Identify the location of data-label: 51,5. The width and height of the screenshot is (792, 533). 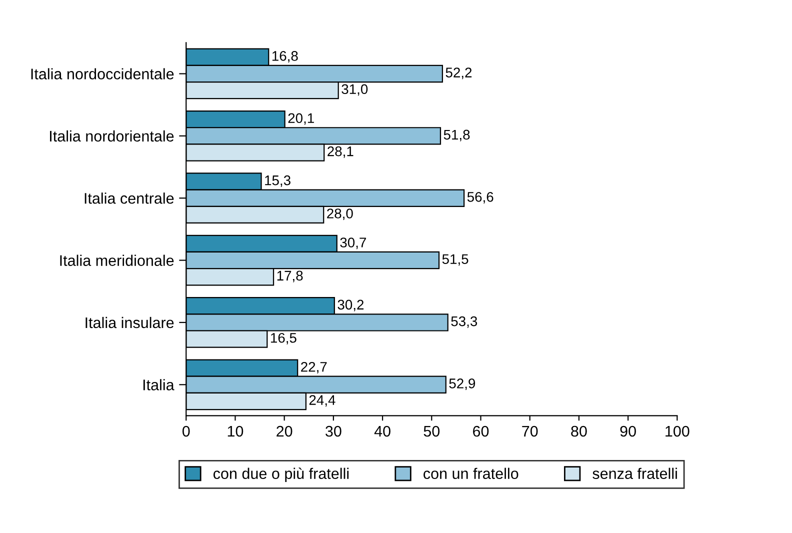
(455, 260).